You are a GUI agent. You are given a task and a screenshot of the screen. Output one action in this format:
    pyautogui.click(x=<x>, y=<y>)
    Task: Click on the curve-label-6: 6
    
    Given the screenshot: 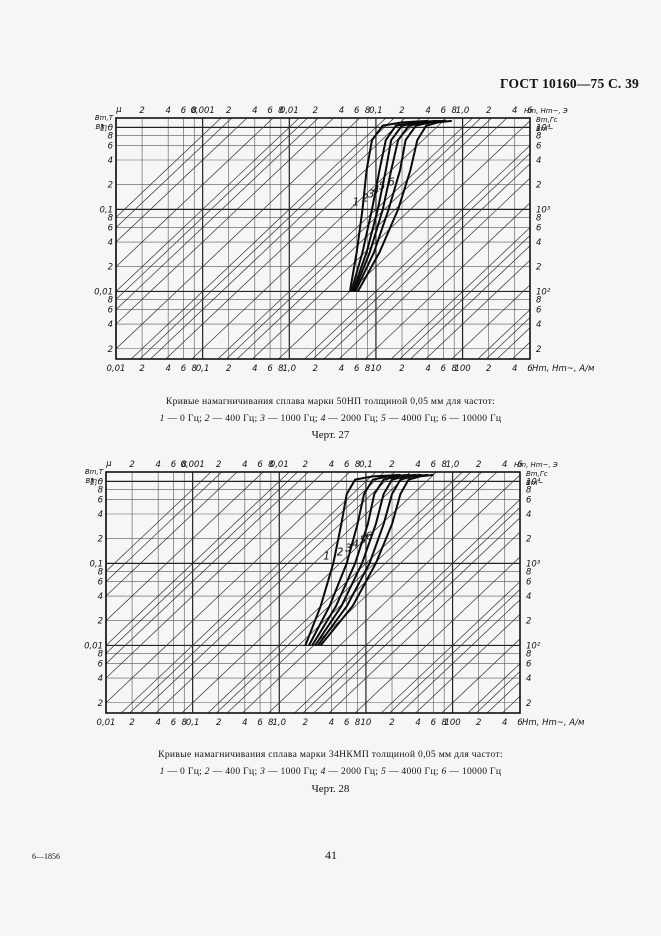 What is the action you would take?
    pyautogui.click(x=369, y=536)
    